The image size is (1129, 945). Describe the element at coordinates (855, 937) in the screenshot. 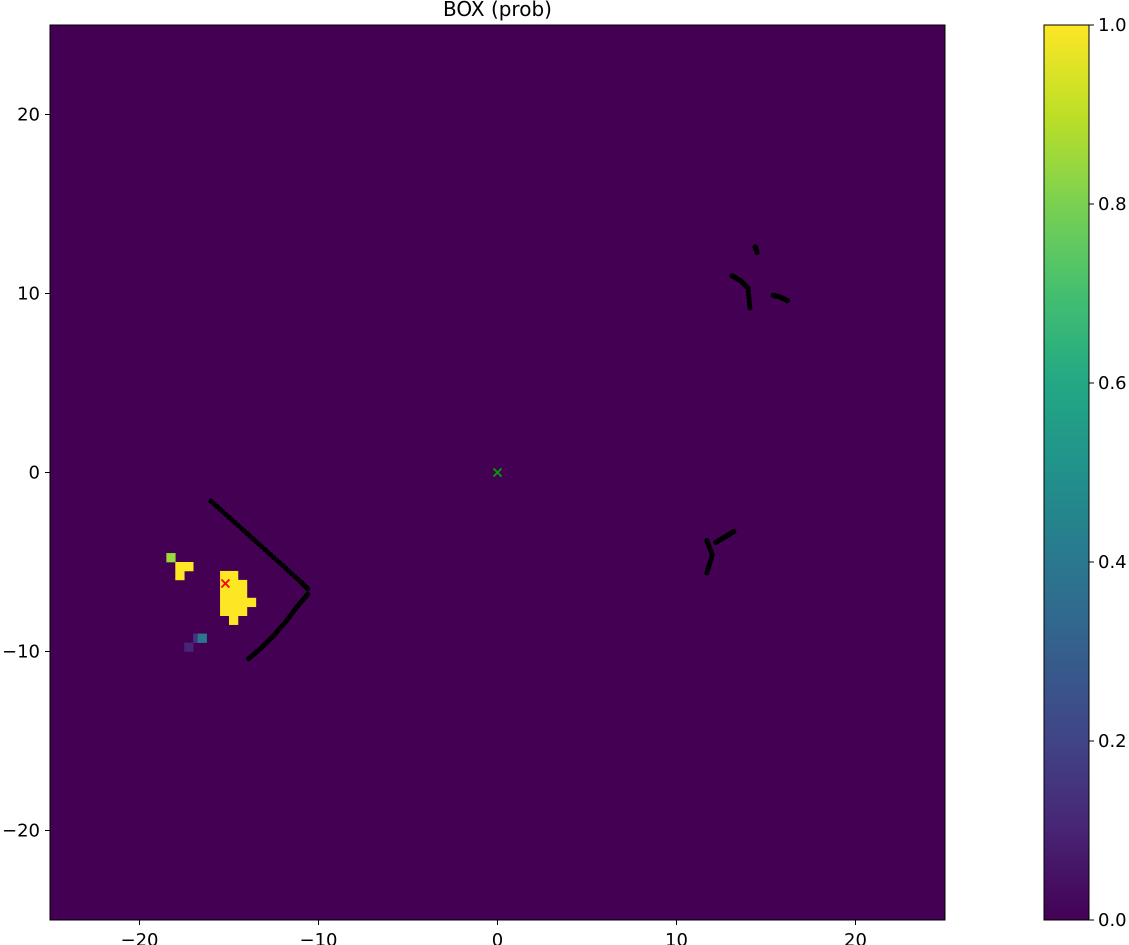

I see `x-tick-label: 20` at that location.